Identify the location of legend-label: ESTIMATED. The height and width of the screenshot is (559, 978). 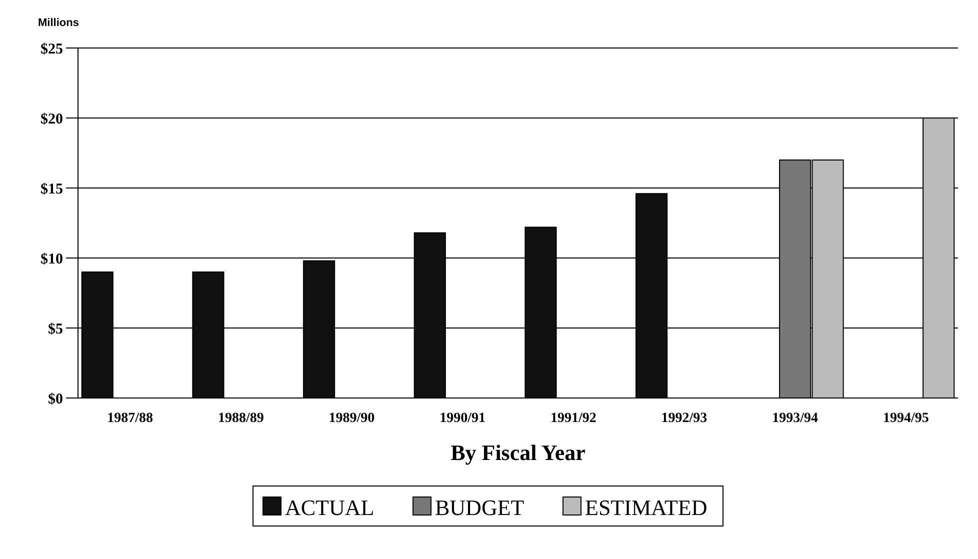
(646, 507).